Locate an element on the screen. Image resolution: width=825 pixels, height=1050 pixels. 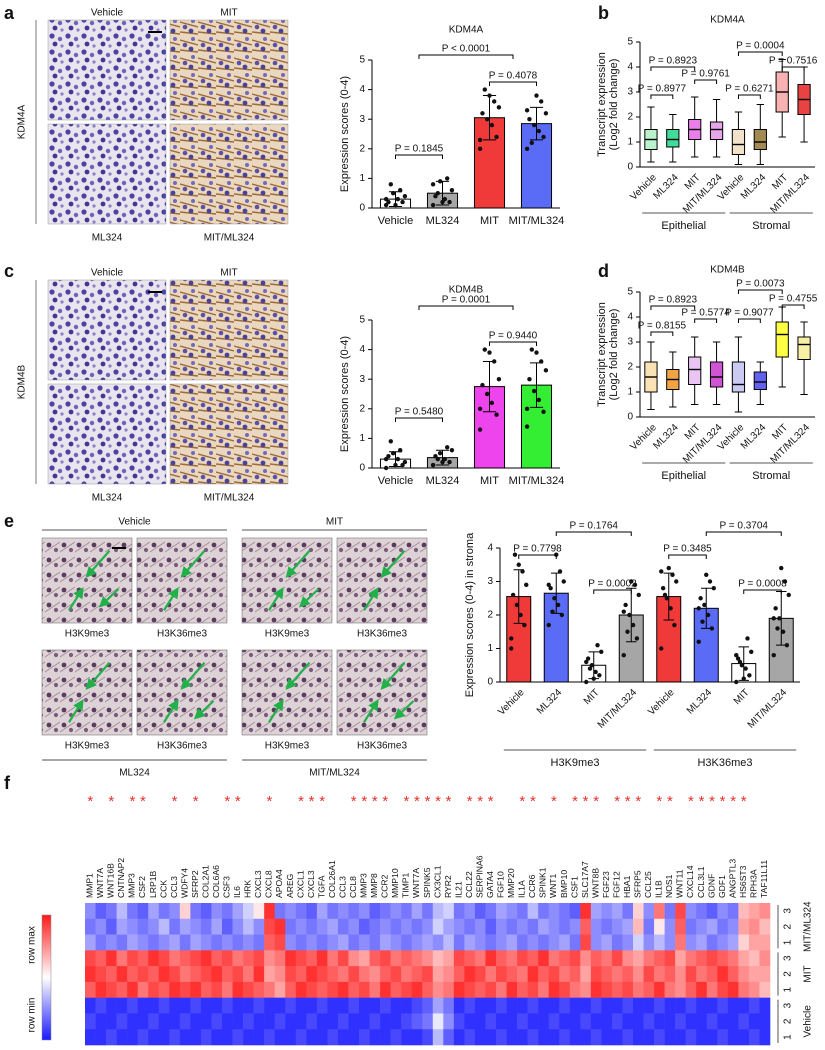
gene-label: CNTNAP2 is located at coordinates (121, 878).